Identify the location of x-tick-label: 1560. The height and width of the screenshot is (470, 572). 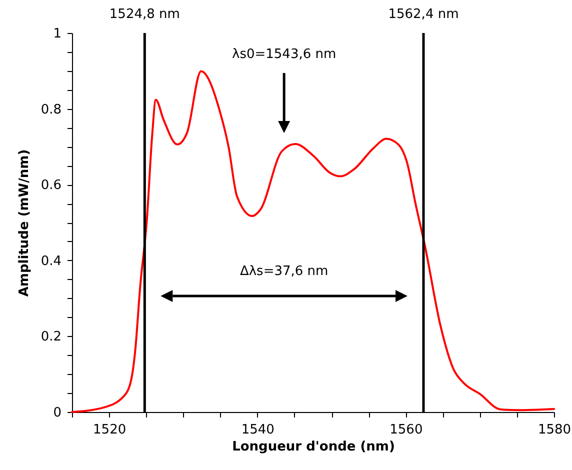
(406, 430).